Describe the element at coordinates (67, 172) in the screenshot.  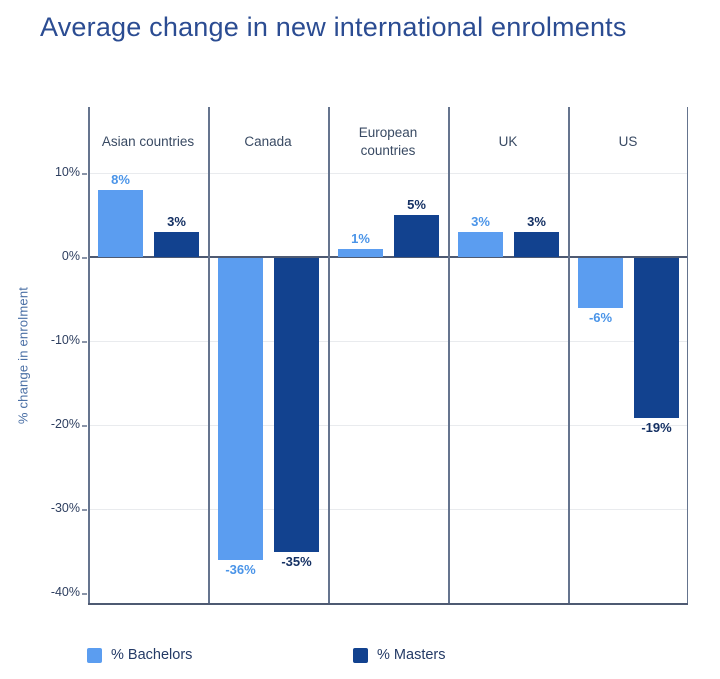
I see `y-tick-label: 10%` at that location.